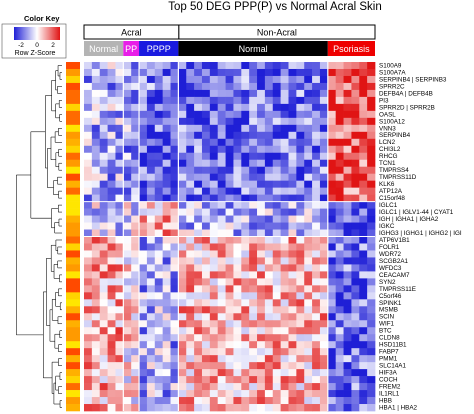 This screenshot has height=414, width=474. I want to click on gene-label: SERPINB4 | SERPINB3, so click(413, 79).